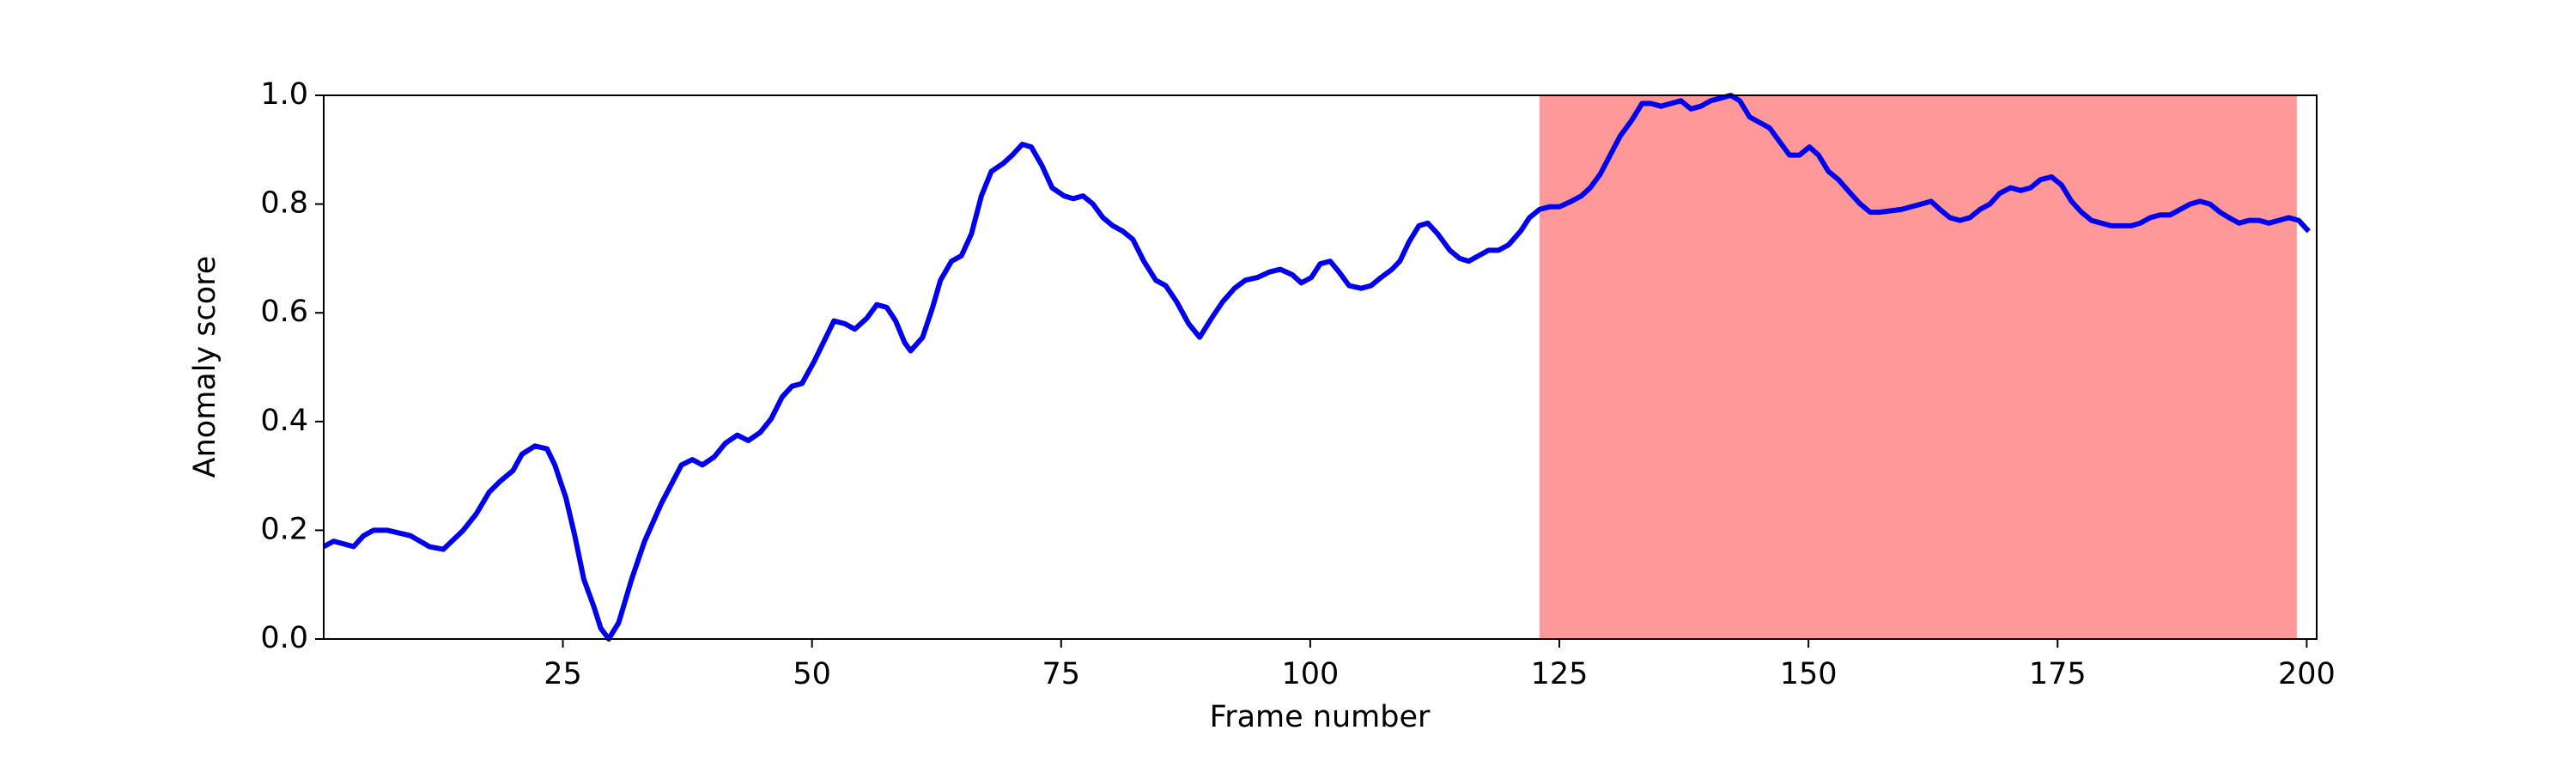  I want to click on y-tick-label: 0.6, so click(284, 312).